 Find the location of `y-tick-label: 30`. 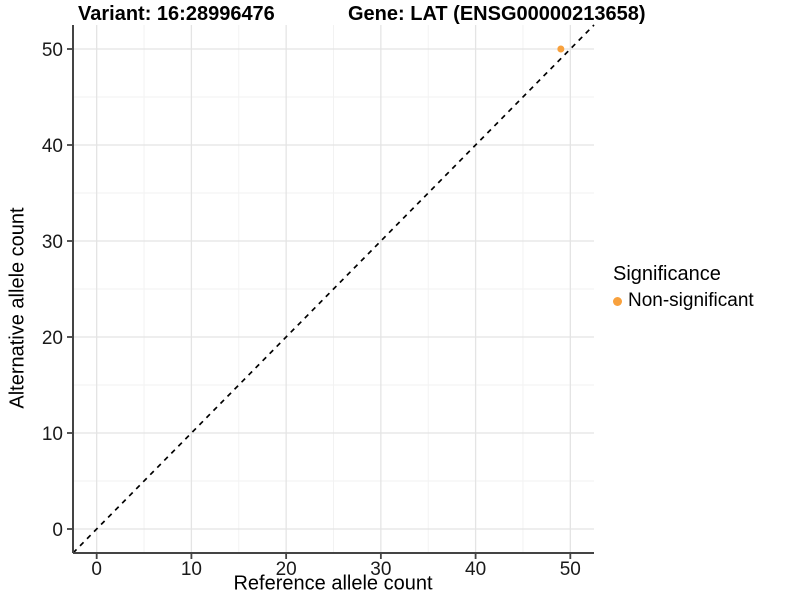

y-tick-label: 30 is located at coordinates (52, 242).